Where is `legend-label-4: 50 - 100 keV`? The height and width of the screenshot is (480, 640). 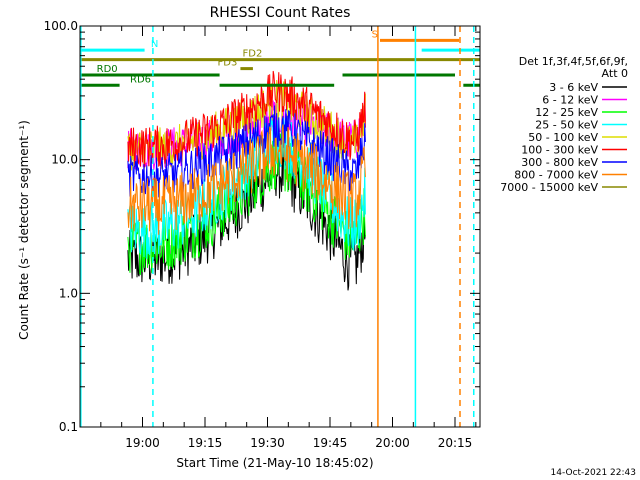
legend-label-4: 50 - 100 keV is located at coordinates (563, 137).